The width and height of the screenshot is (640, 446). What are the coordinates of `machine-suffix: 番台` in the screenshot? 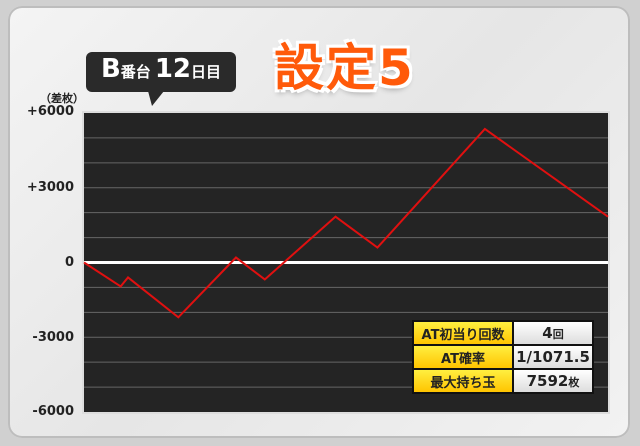 It's located at (135, 72).